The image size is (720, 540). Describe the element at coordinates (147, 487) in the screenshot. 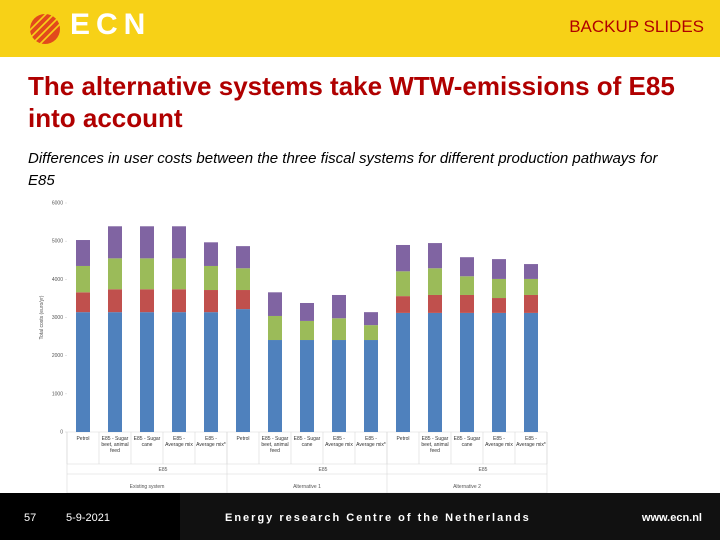

I see `group-label: Existing system` at that location.